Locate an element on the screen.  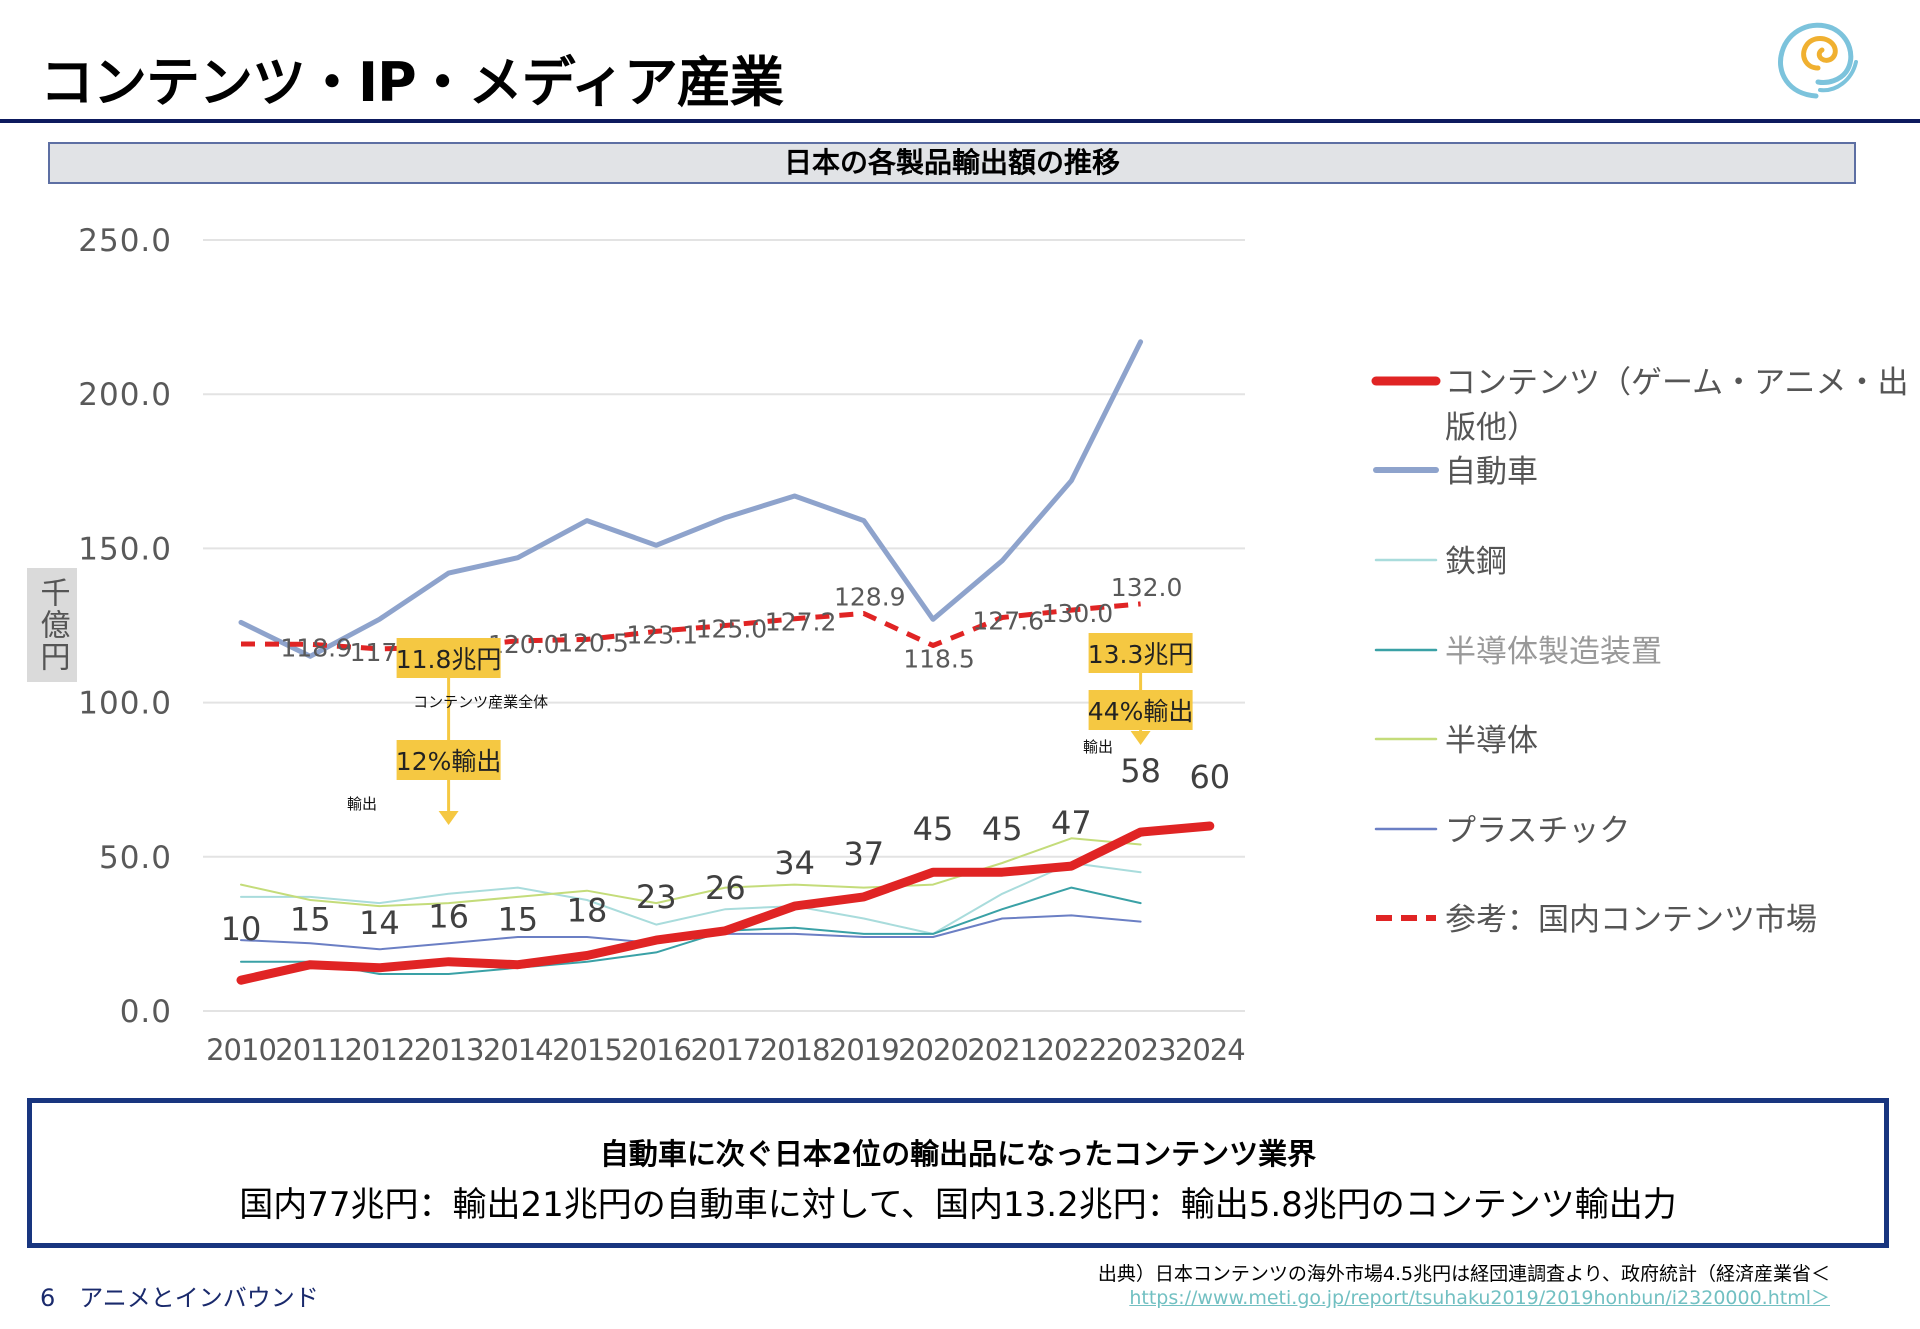
x-tick-label: 2018 is located at coordinates (795, 1050).